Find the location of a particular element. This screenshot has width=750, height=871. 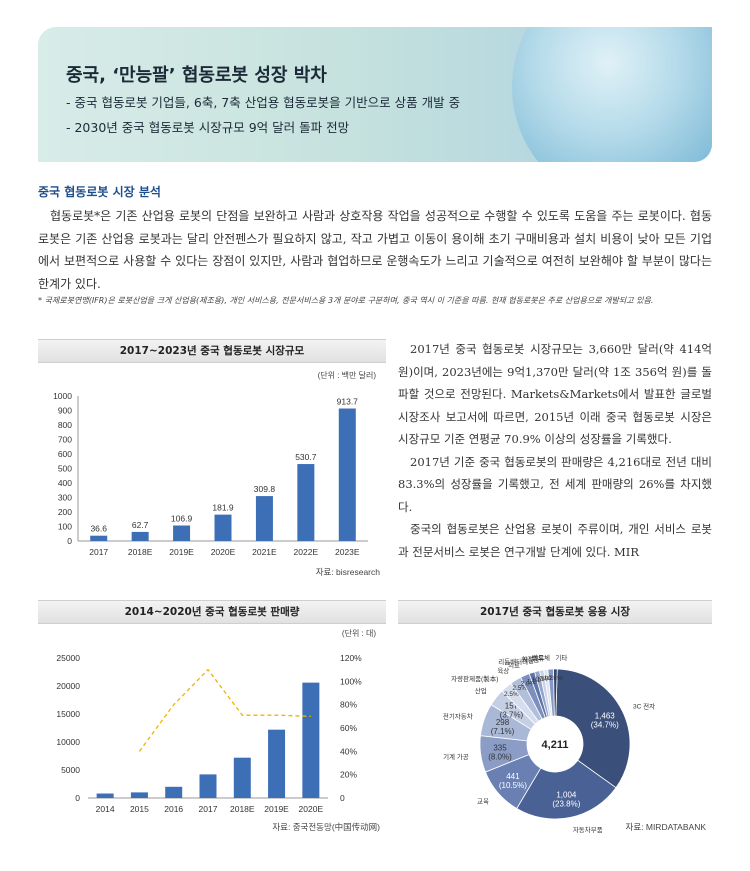

slice-value-label: 441 is located at coordinates (513, 776).